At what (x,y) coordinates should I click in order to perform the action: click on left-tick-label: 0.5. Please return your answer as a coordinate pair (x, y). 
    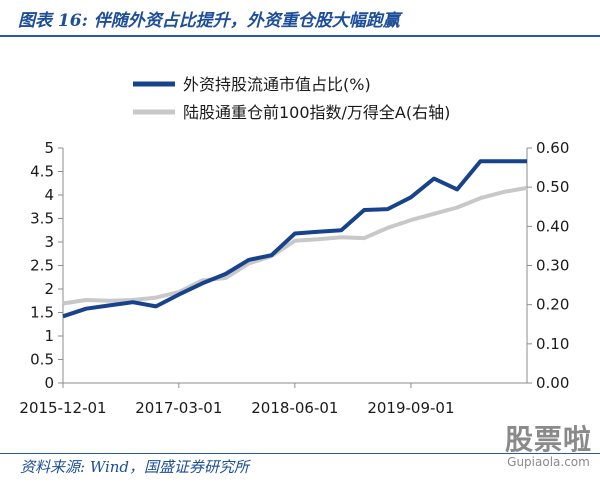
    Looking at the image, I should click on (42, 360).